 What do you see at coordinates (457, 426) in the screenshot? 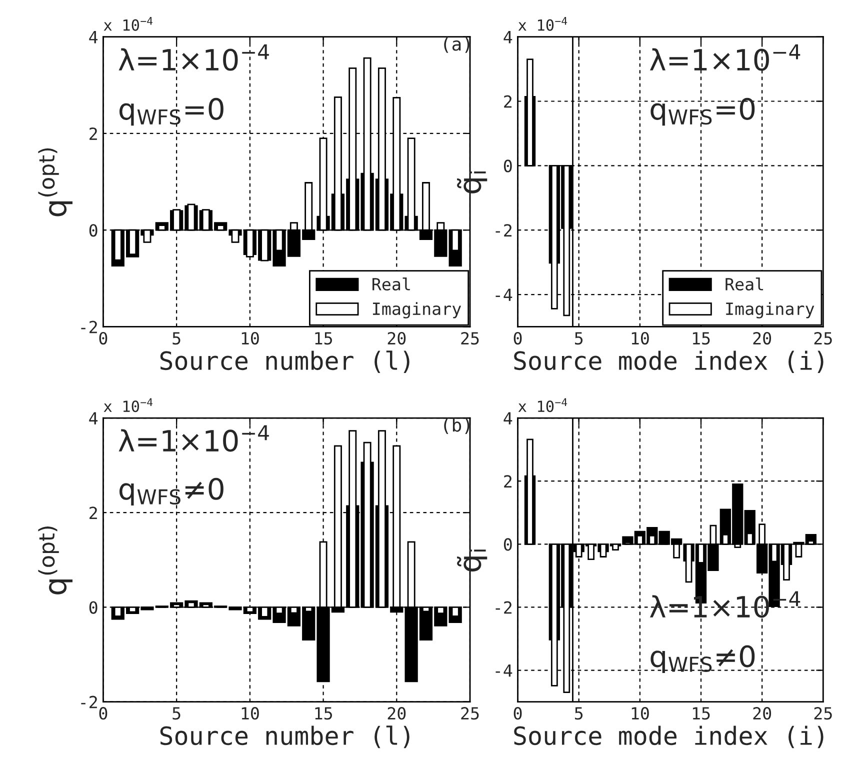
I see `annotation: (b)` at bounding box center [457, 426].